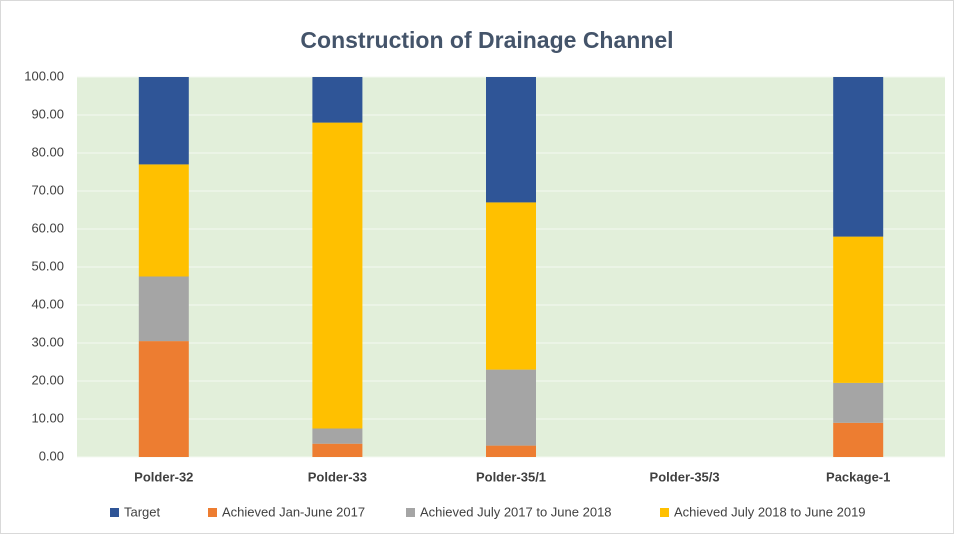  What do you see at coordinates (47, 227) in the screenshot?
I see `y-tick-label: 60.00` at bounding box center [47, 227].